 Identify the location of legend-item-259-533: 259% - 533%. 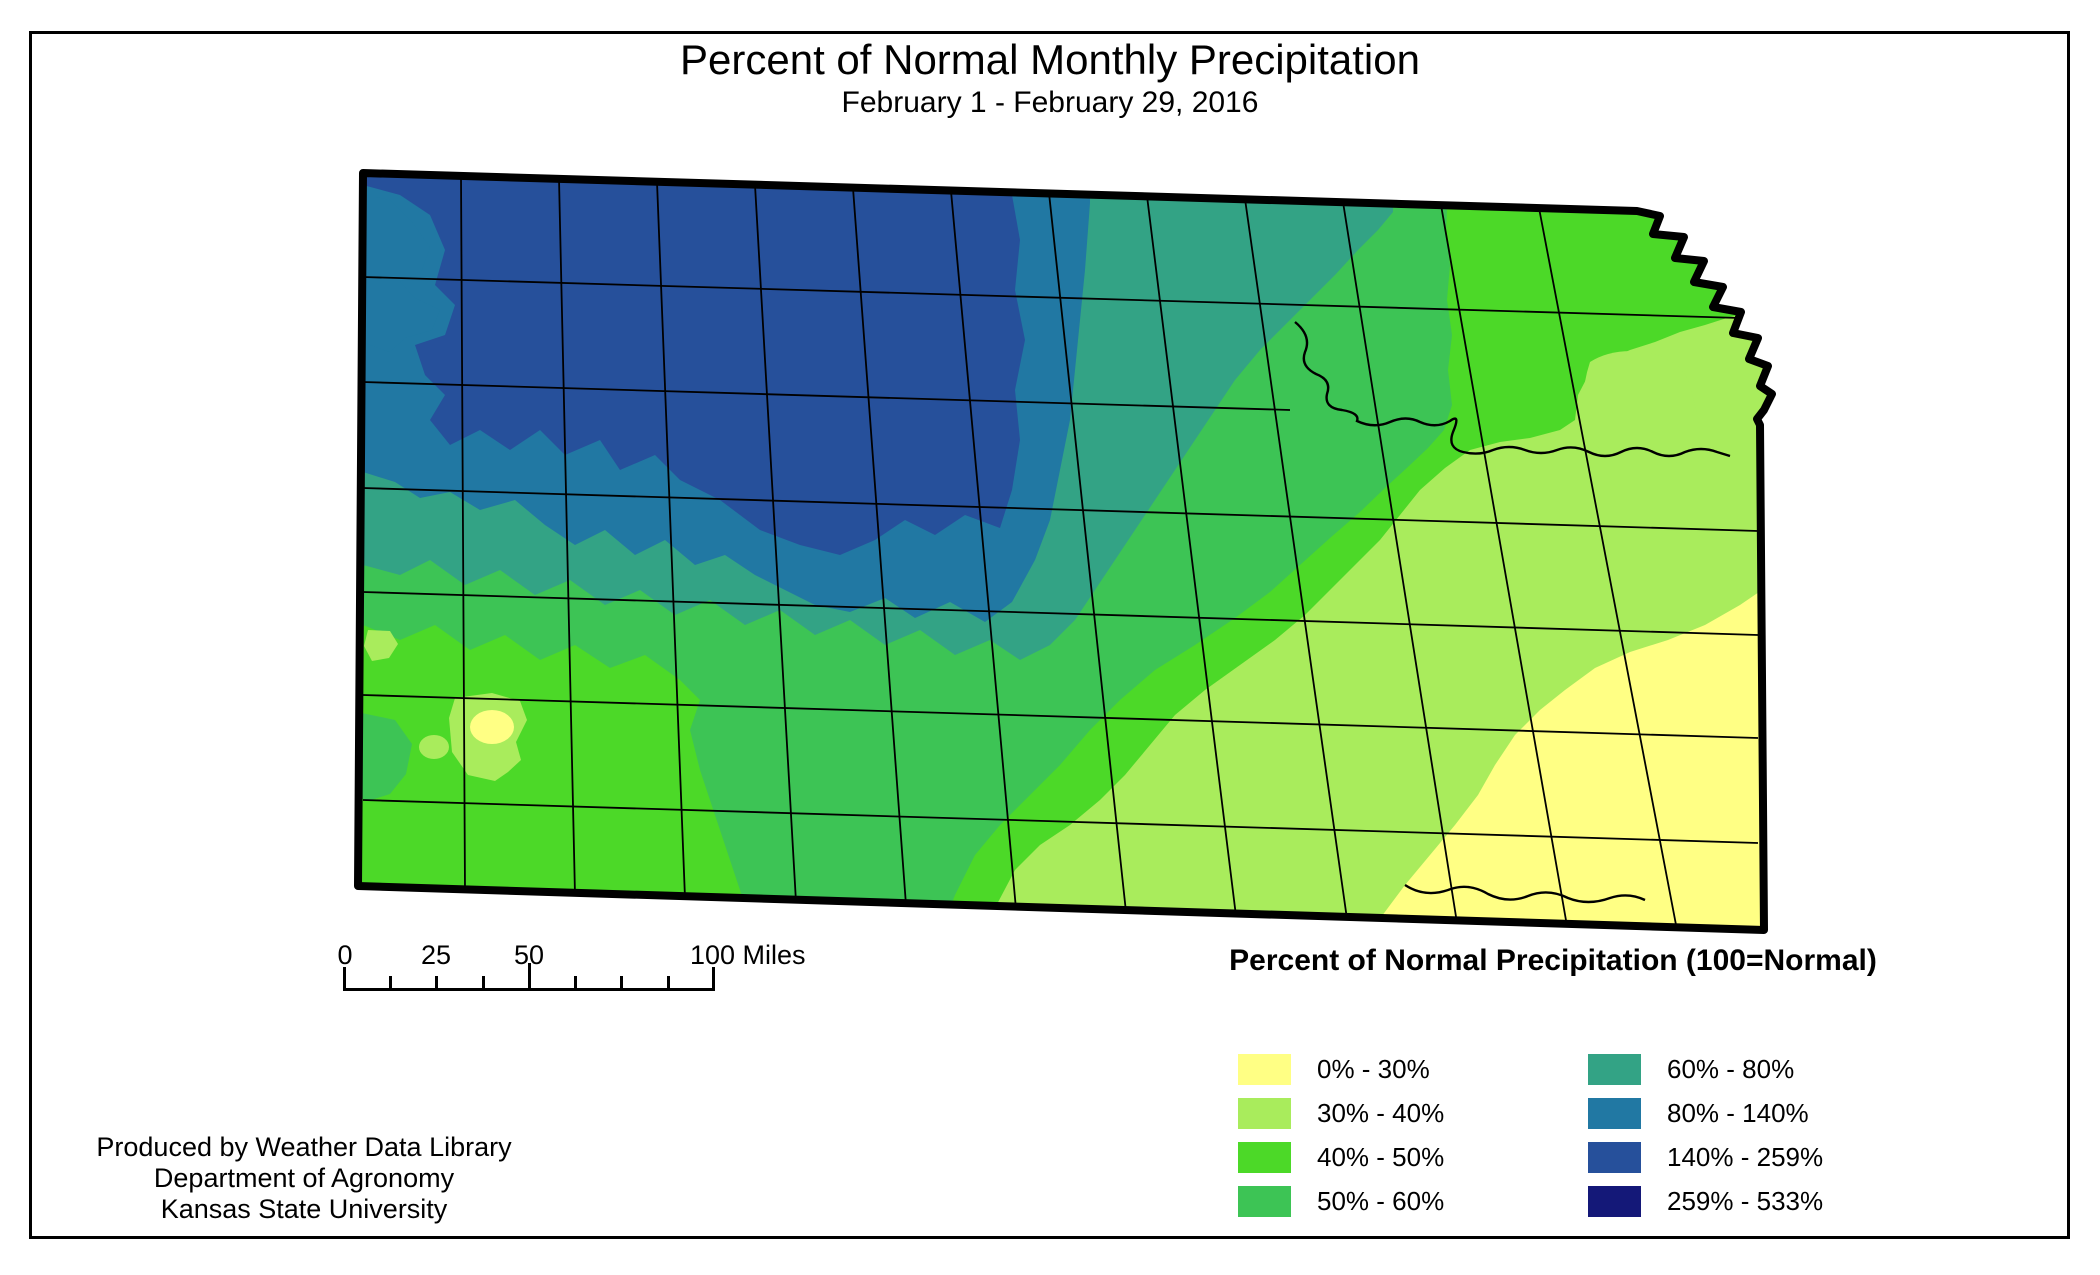
(1705, 1201).